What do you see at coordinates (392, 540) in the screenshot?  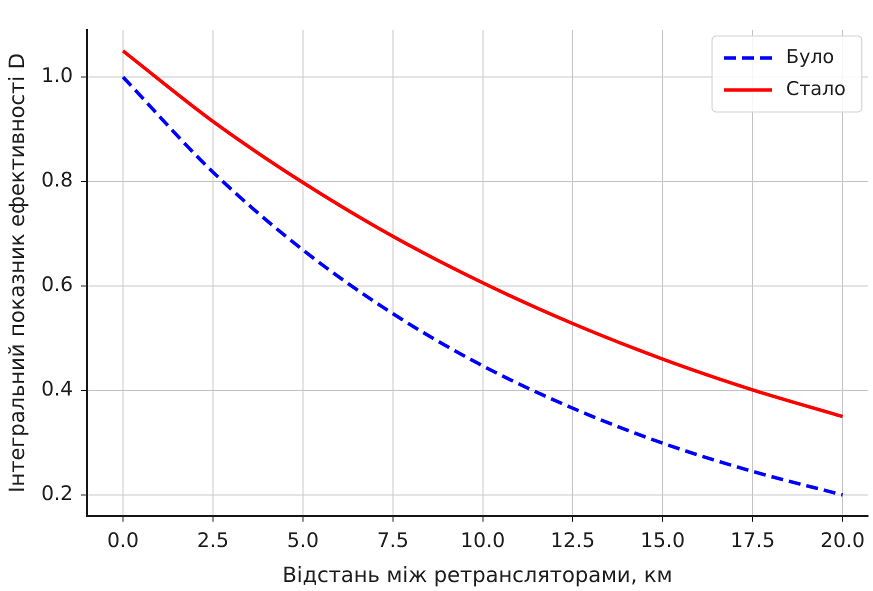 I see `x-tick-label: 7.5` at bounding box center [392, 540].